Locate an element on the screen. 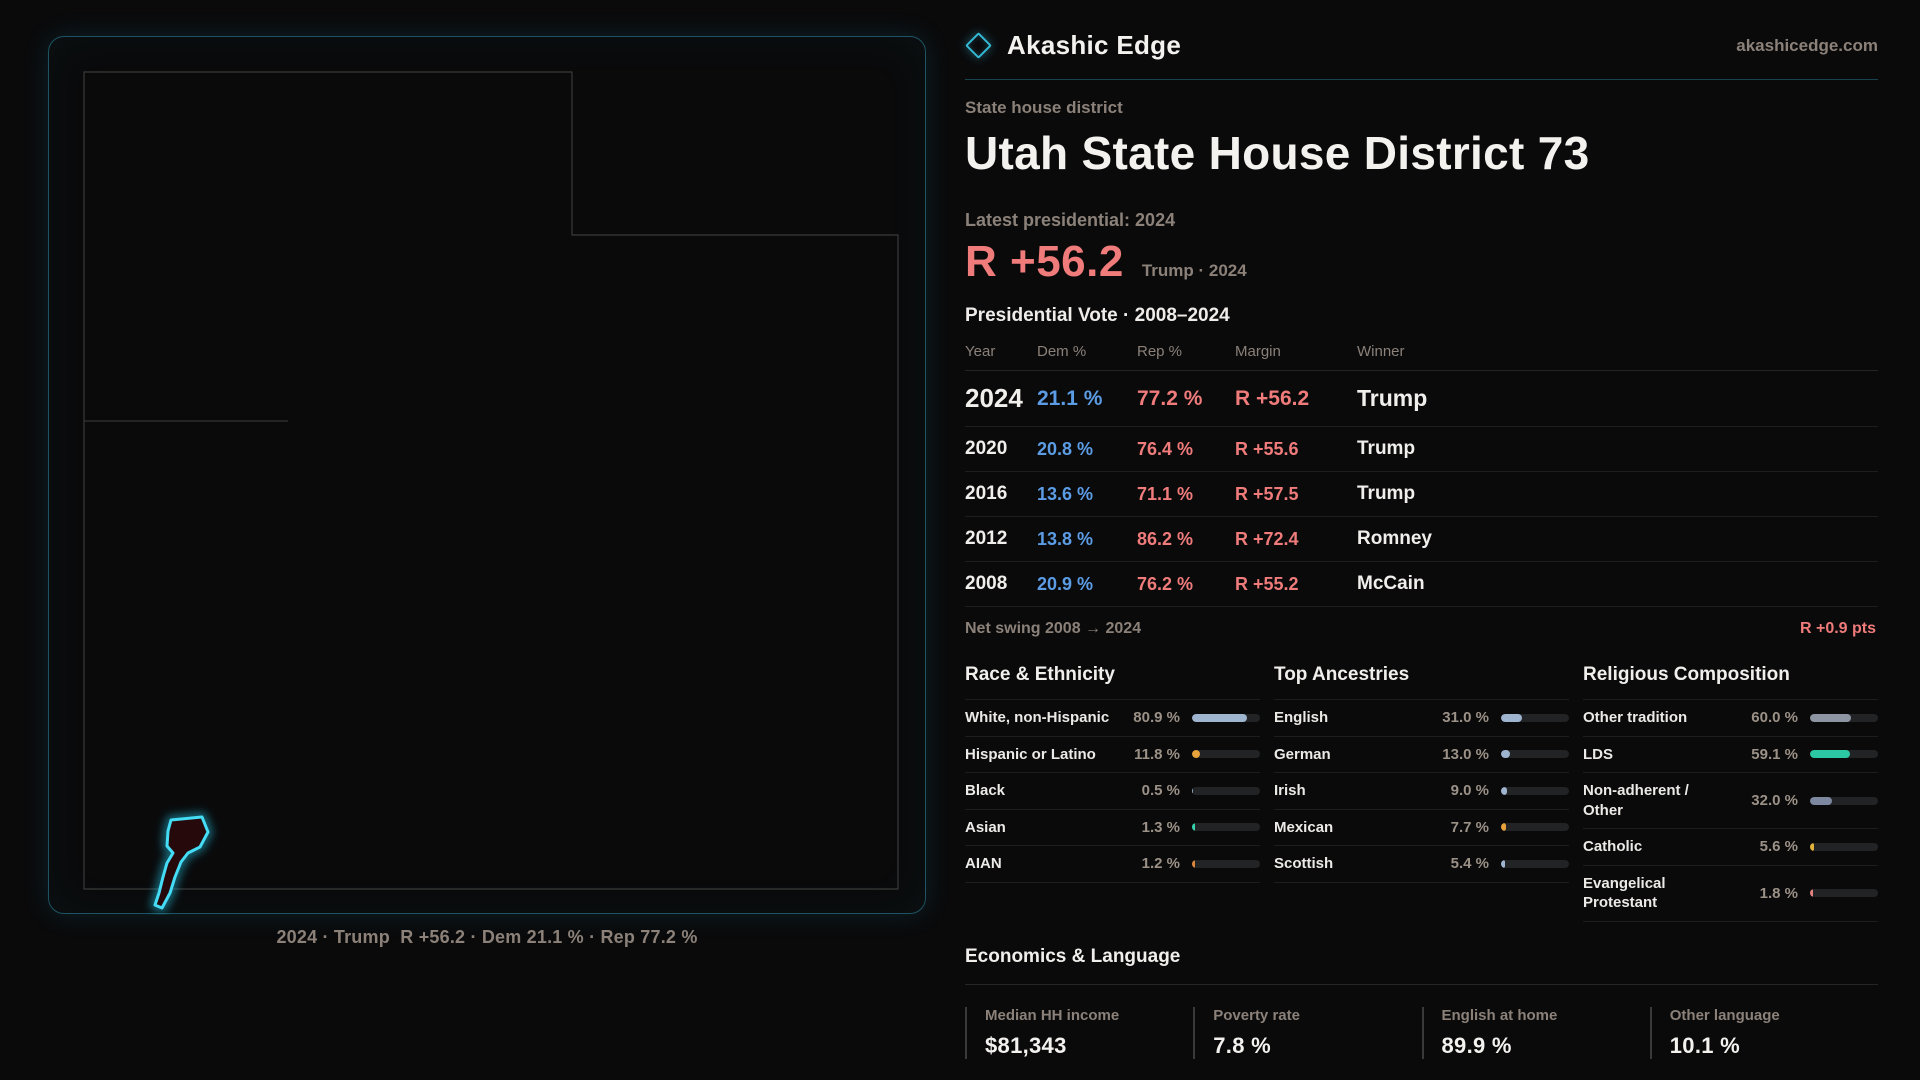  stat-label: English at home is located at coordinates (1499, 1015).